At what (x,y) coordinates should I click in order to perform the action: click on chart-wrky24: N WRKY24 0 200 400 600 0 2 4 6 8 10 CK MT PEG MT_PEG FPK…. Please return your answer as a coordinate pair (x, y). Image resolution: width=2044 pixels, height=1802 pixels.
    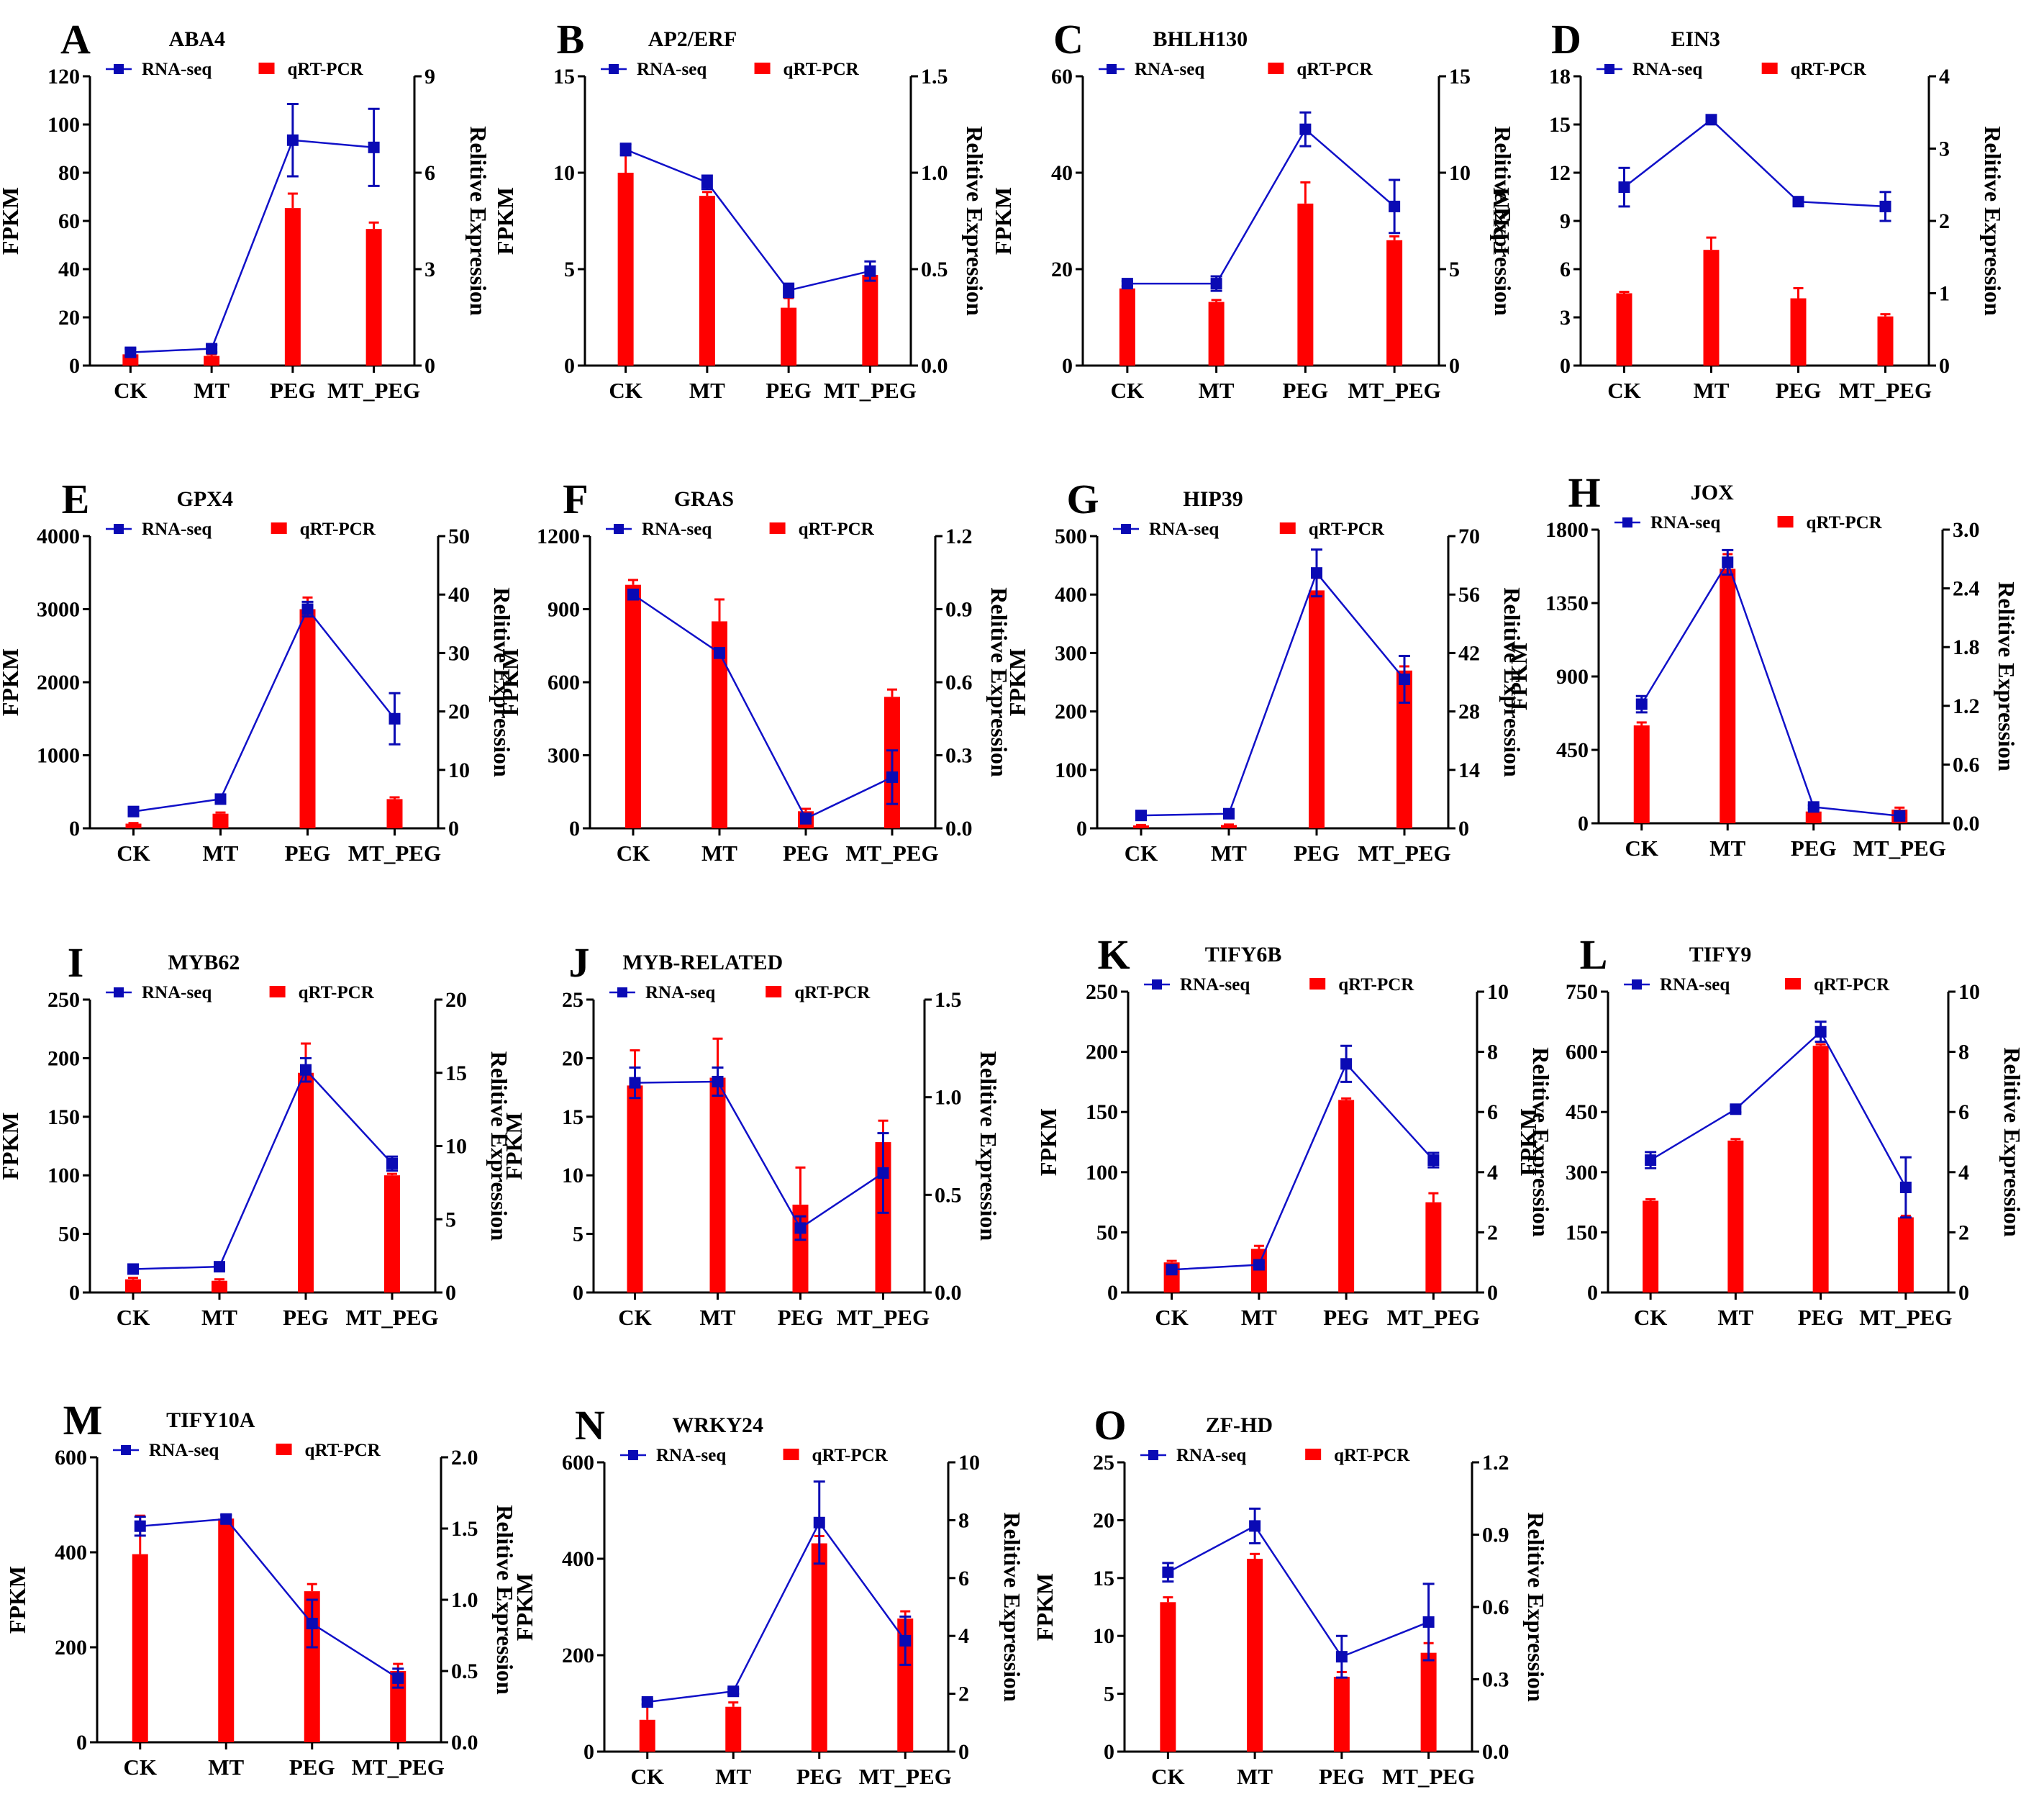
    Looking at the image, I should click on (768, 1595).